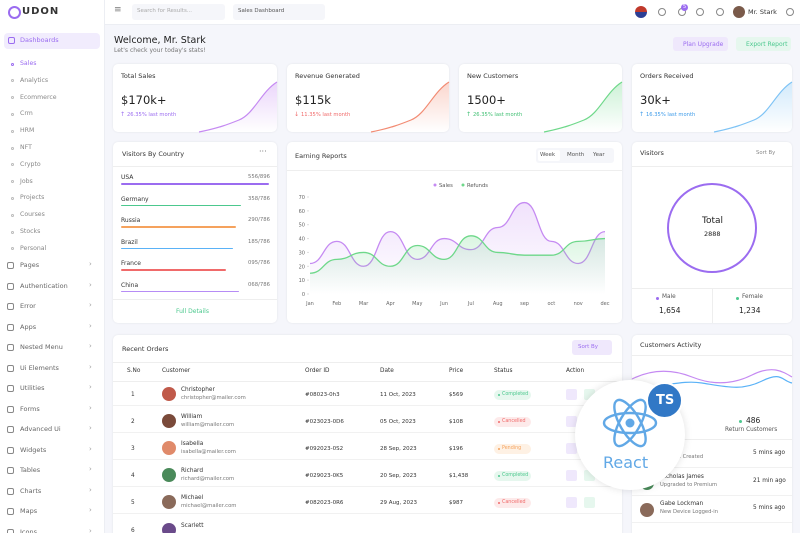  Describe the element at coordinates (30, 231) in the screenshot. I see `sub-item: Stocks` at that location.